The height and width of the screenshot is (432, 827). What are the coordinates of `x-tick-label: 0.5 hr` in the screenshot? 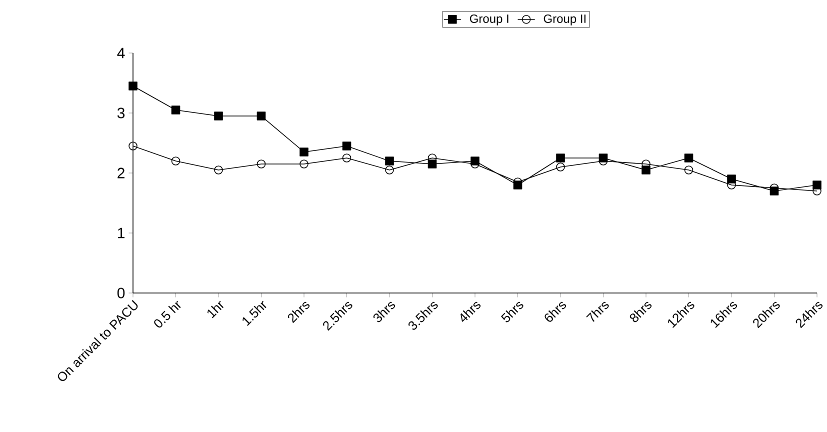 It's located at (167, 314).